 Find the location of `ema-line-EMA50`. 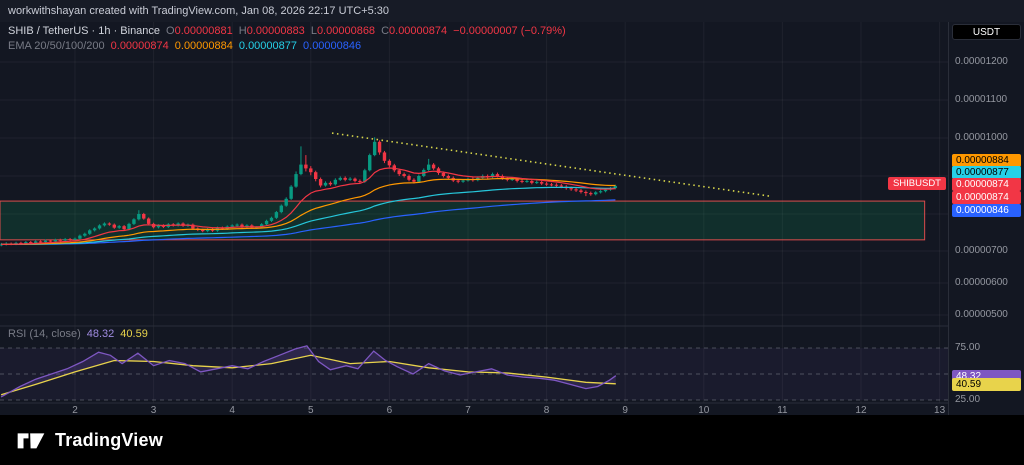

ema-line-EMA50 is located at coordinates (308, 211).